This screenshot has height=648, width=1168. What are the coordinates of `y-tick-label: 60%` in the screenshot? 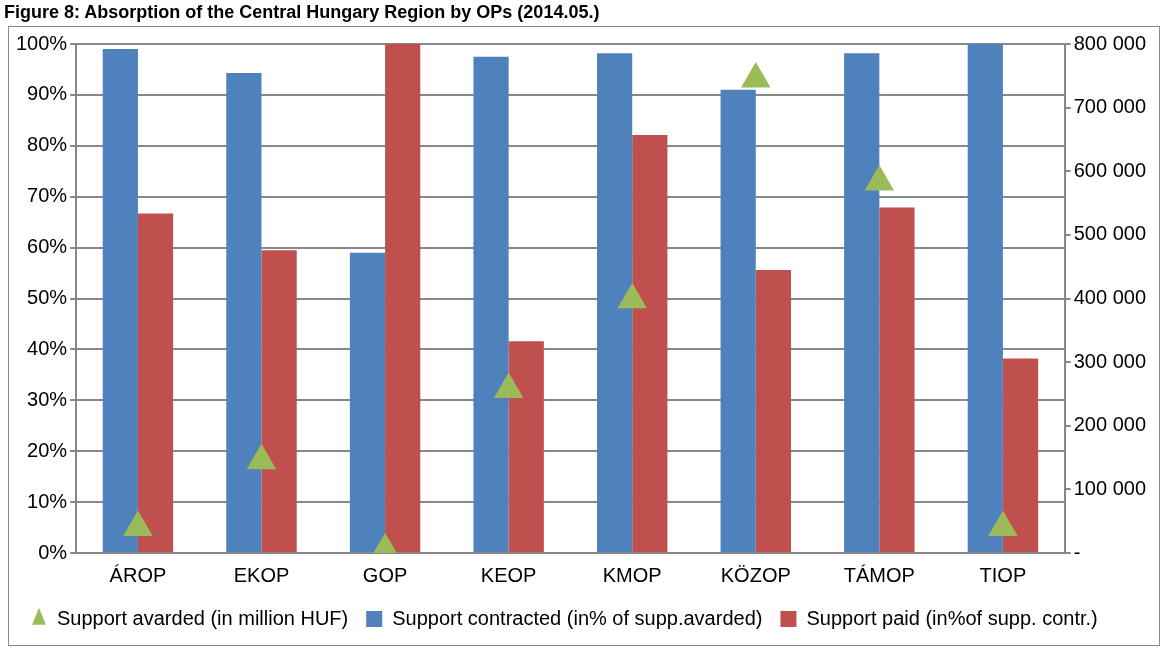 It's located at (47, 246).